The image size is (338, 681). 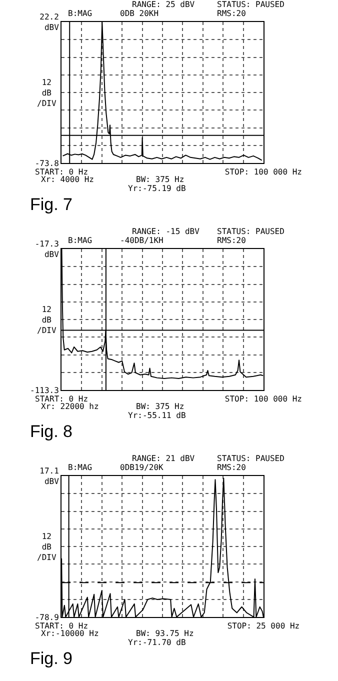 I want to click on y-tick-label: 22.2 dBV, so click(x=50, y=22).